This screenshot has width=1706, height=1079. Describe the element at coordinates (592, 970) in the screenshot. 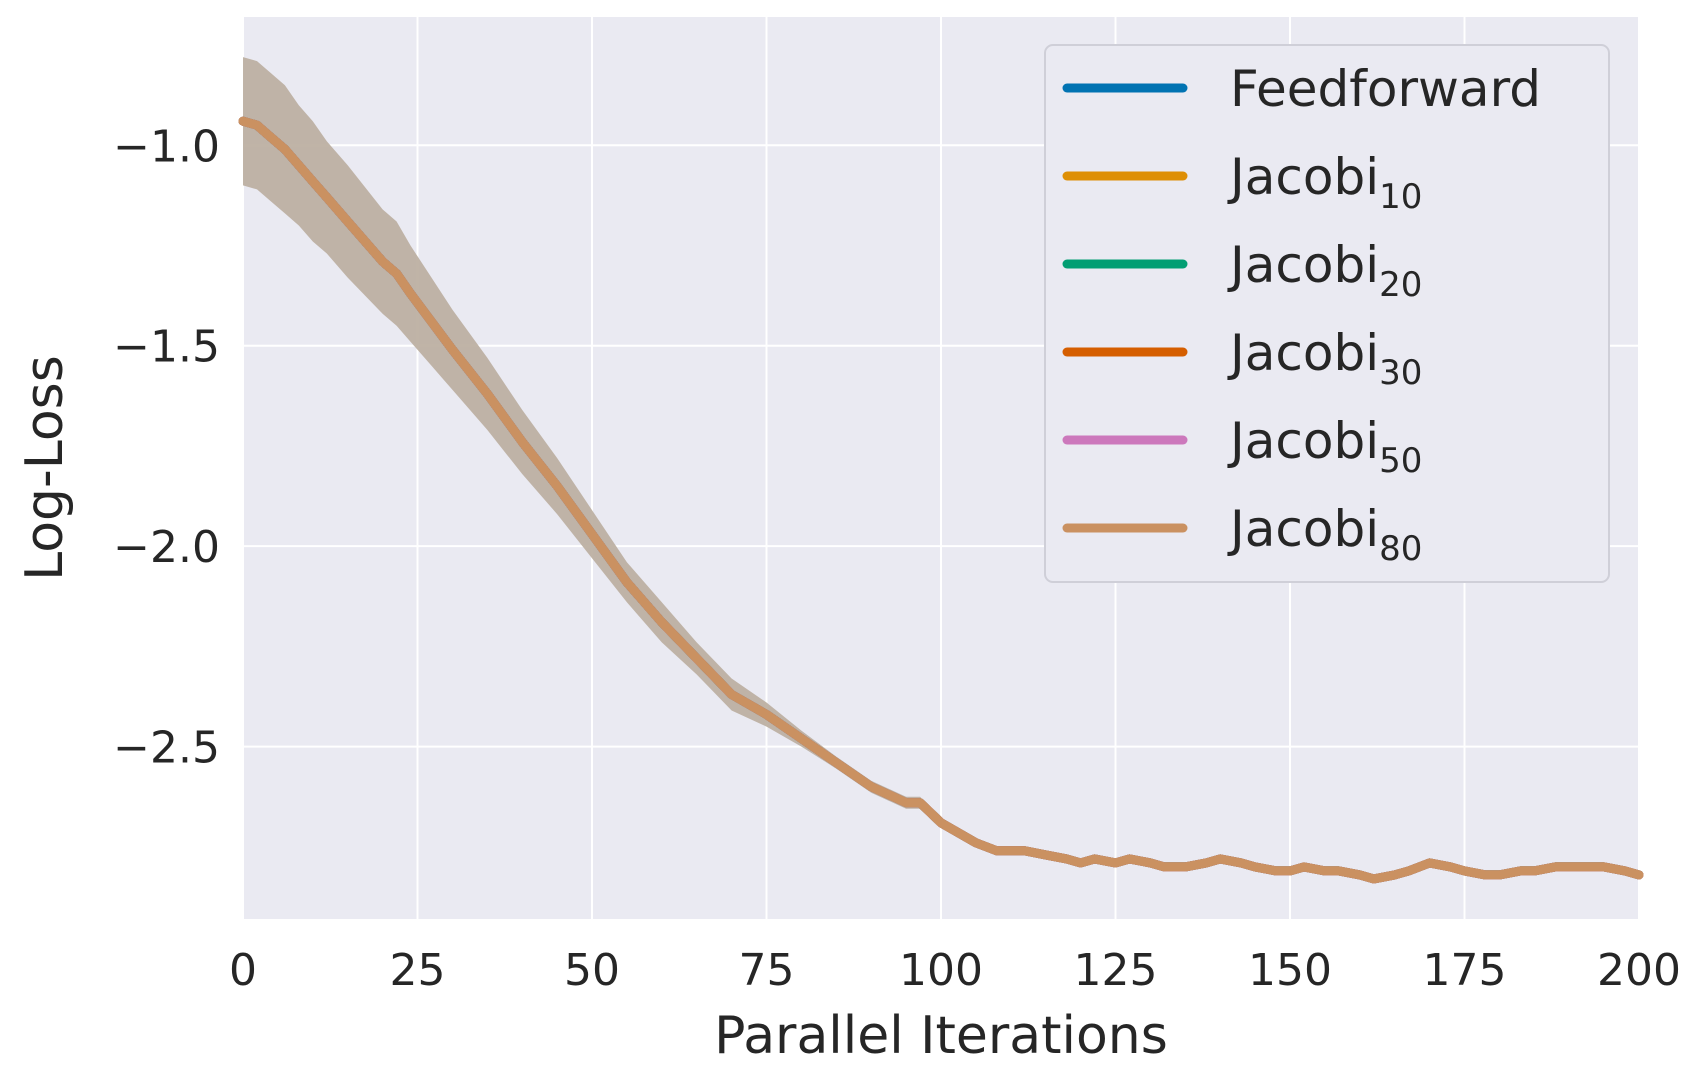

I see `x-tick-label: 50` at that location.